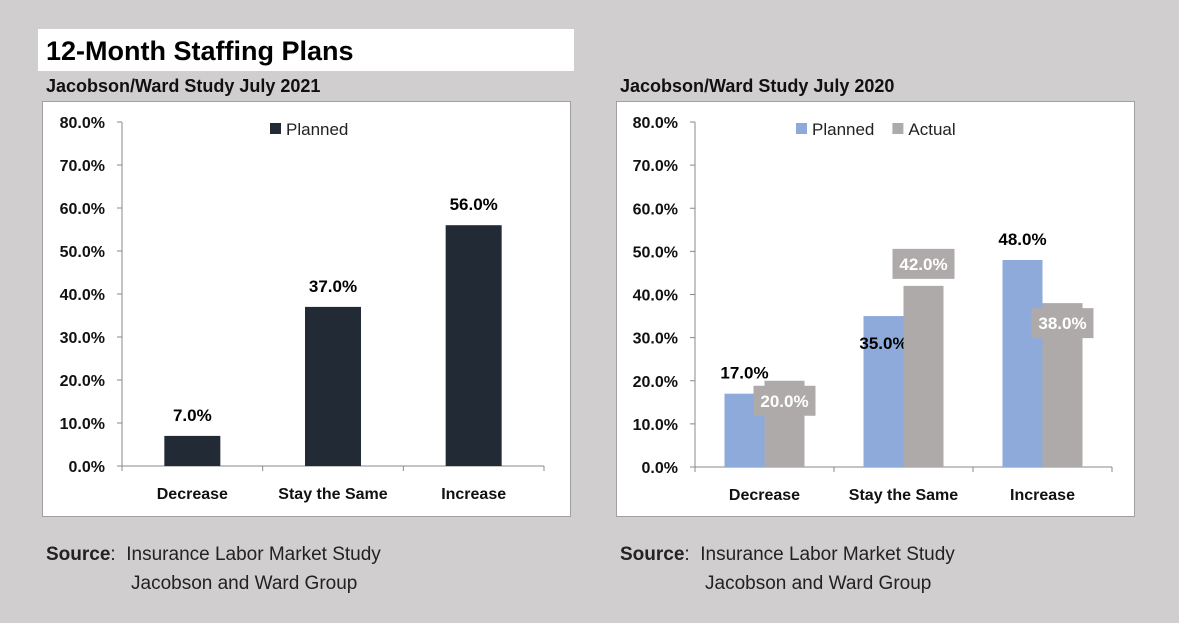  I want to click on bar-actual, so click(923, 376).